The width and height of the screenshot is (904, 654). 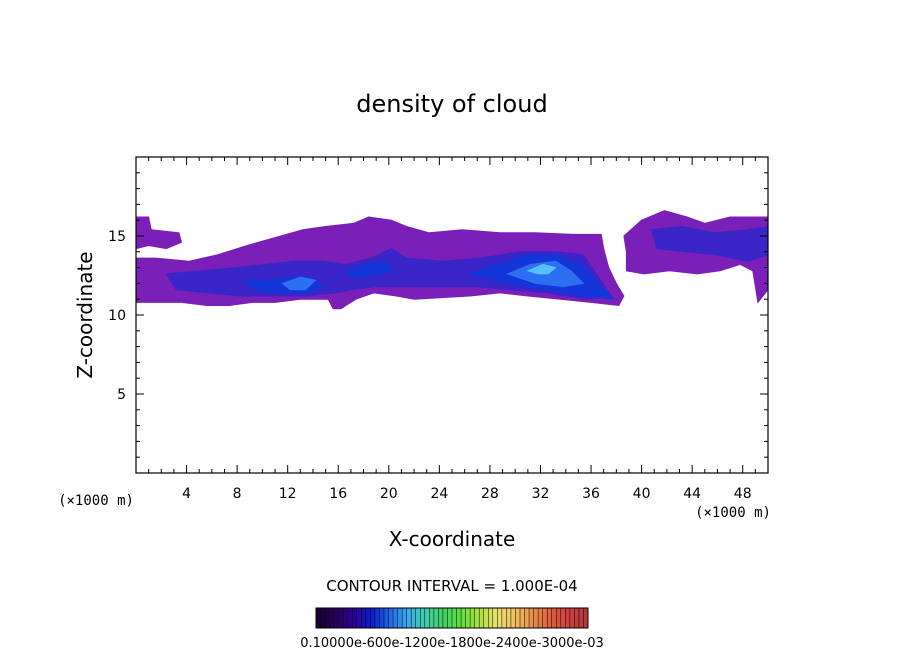 What do you see at coordinates (121, 395) in the screenshot?
I see `y-tick-label: 5` at bounding box center [121, 395].